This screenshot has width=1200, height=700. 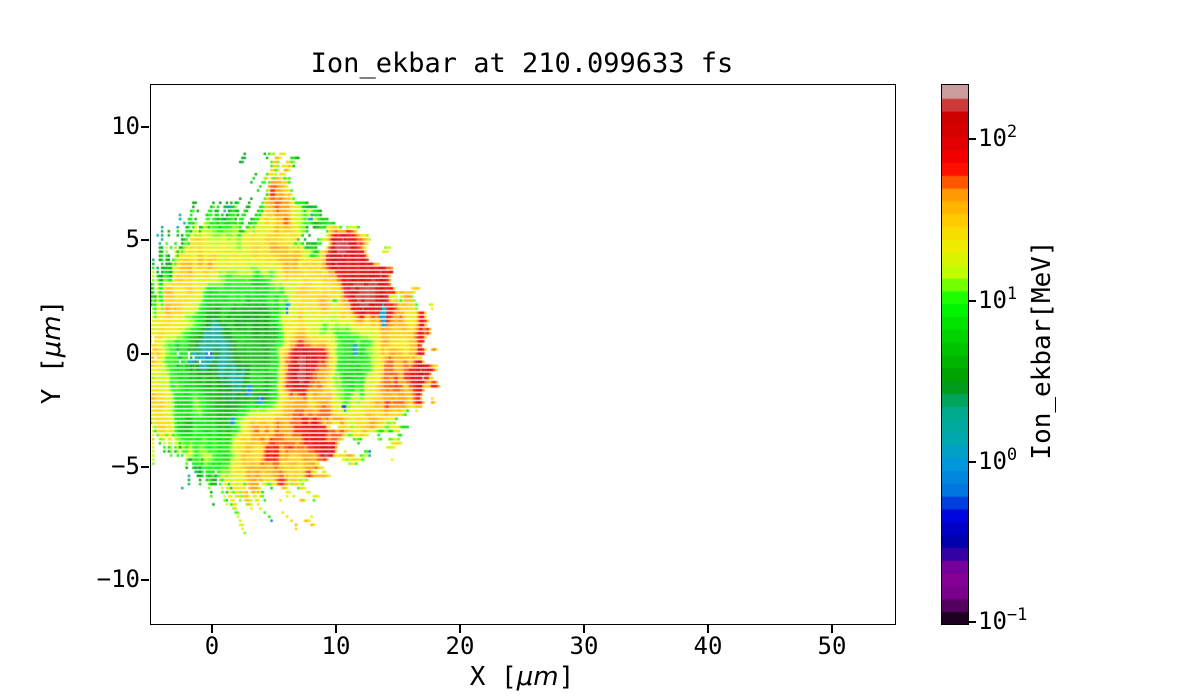 I want to click on colorbar-tick-exp: 2, so click(x=1012, y=132).